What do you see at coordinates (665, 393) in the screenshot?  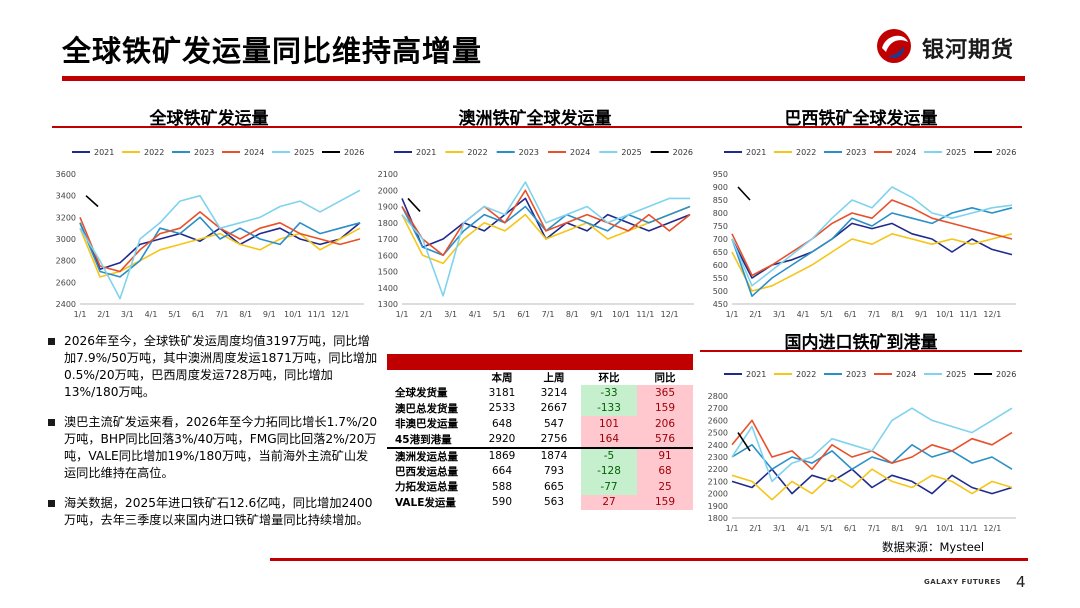 I see `yoy-change: 365` at bounding box center [665, 393].